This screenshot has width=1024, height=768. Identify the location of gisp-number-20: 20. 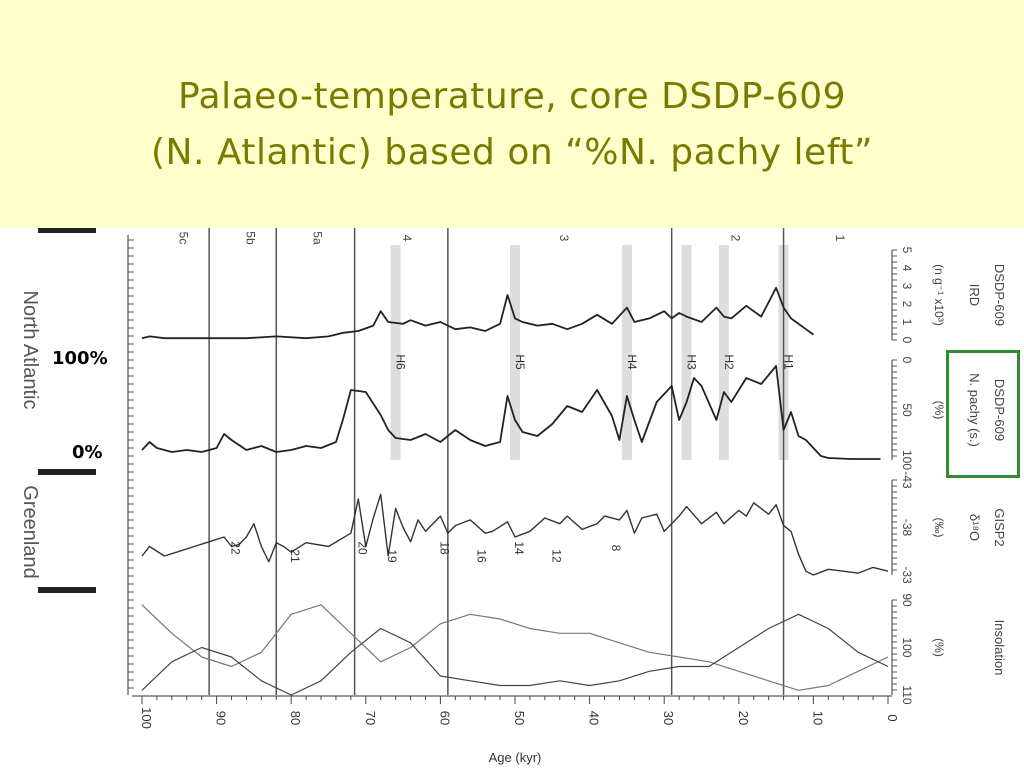
(362, 548).